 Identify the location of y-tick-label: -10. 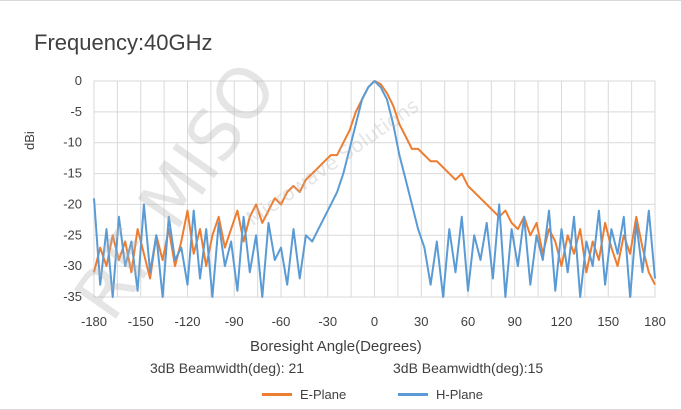
(72, 142).